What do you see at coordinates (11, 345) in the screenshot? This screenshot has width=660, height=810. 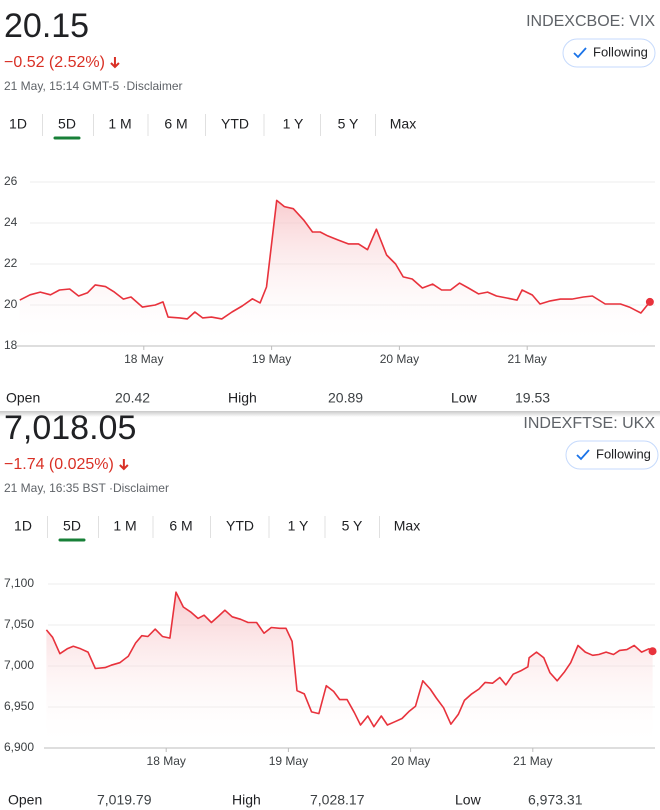 I see `y-tick-label: 18` at bounding box center [11, 345].